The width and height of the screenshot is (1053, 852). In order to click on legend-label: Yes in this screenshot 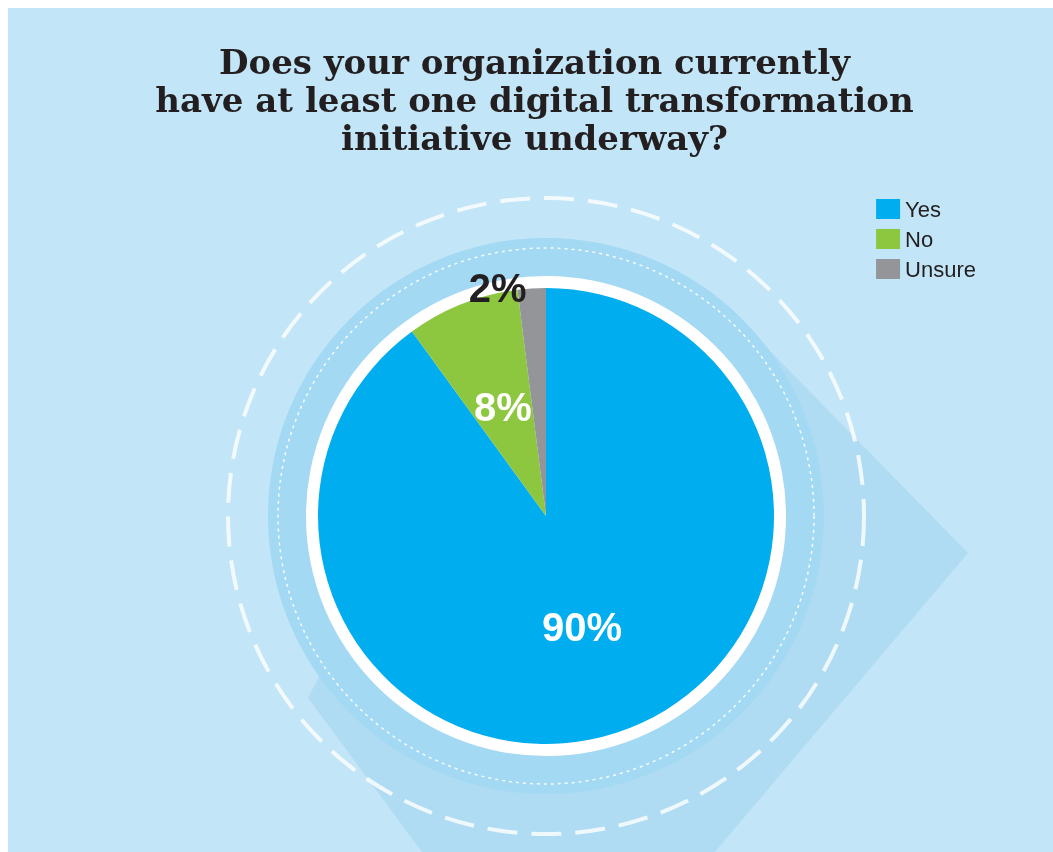, I will do `click(923, 209)`.